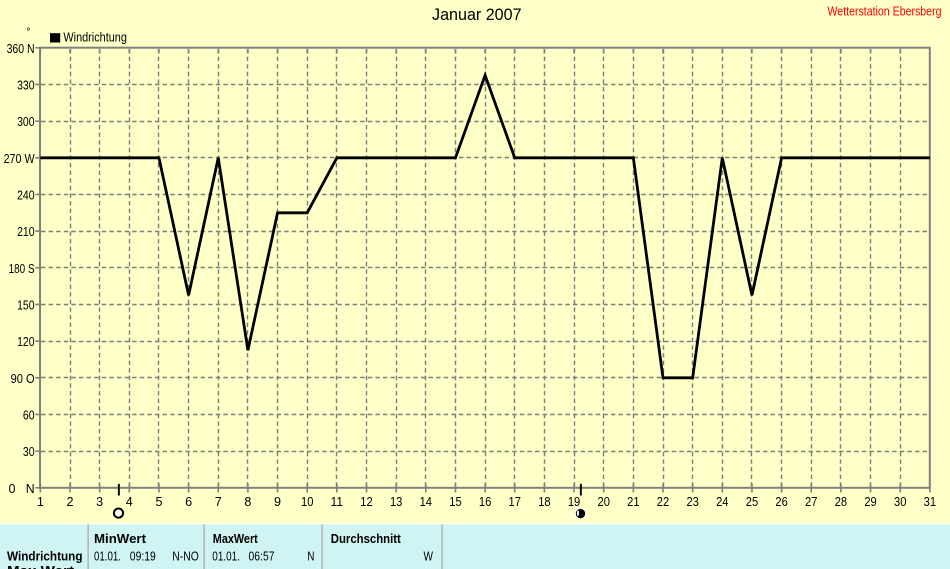  What do you see at coordinates (574, 502) in the screenshot?
I see `svg-text: 19` at bounding box center [574, 502].